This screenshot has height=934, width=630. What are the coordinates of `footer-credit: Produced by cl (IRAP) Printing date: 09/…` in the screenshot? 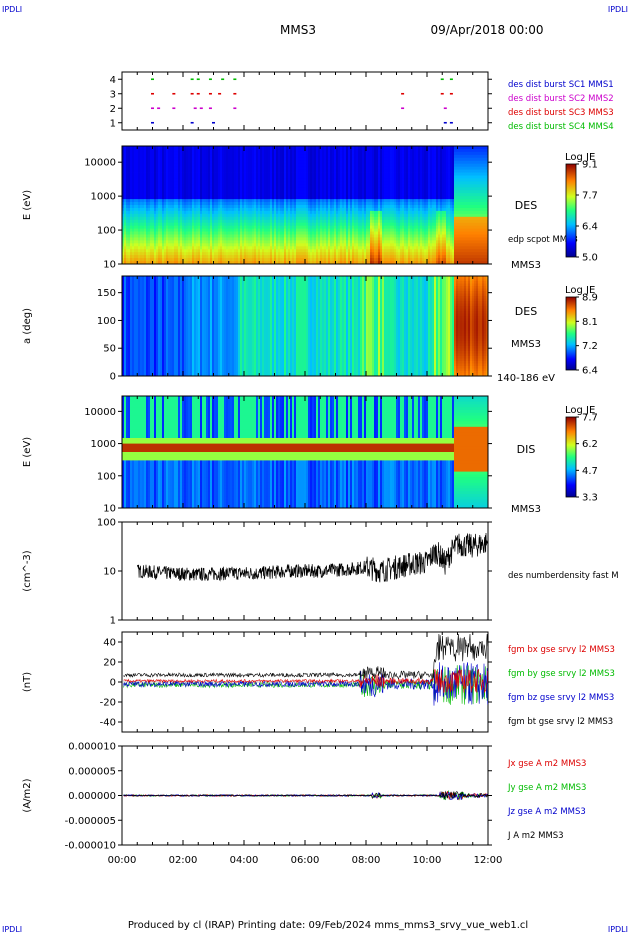 It's located at (328, 925).